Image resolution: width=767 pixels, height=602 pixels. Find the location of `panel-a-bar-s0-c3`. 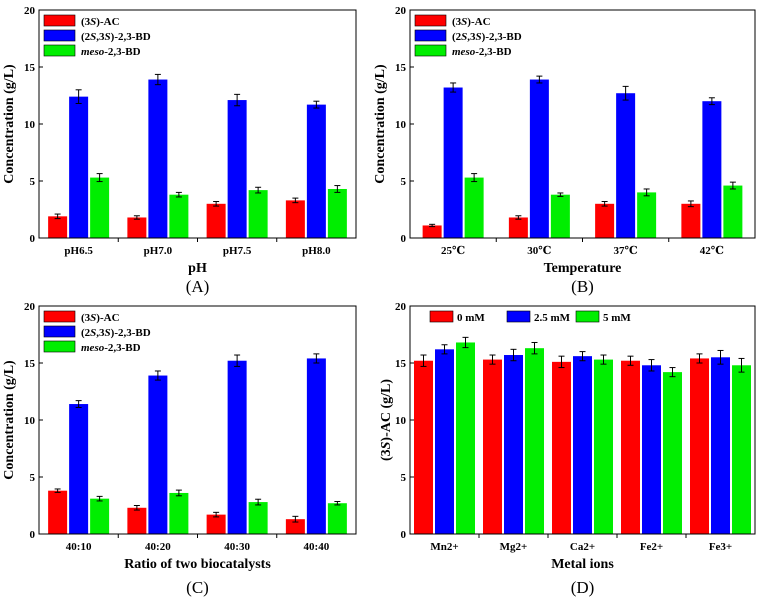

panel-a-bar-s0-c3 is located at coordinates (295, 219).